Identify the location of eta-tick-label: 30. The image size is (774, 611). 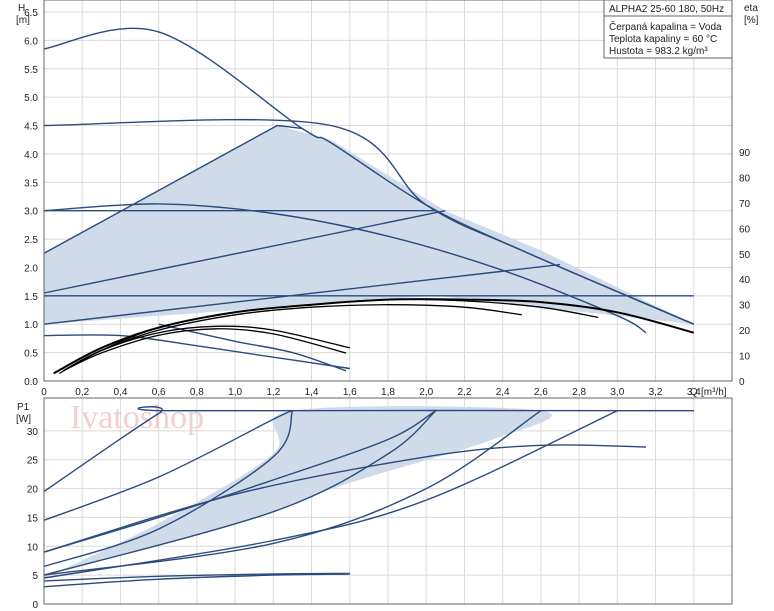
(745, 306).